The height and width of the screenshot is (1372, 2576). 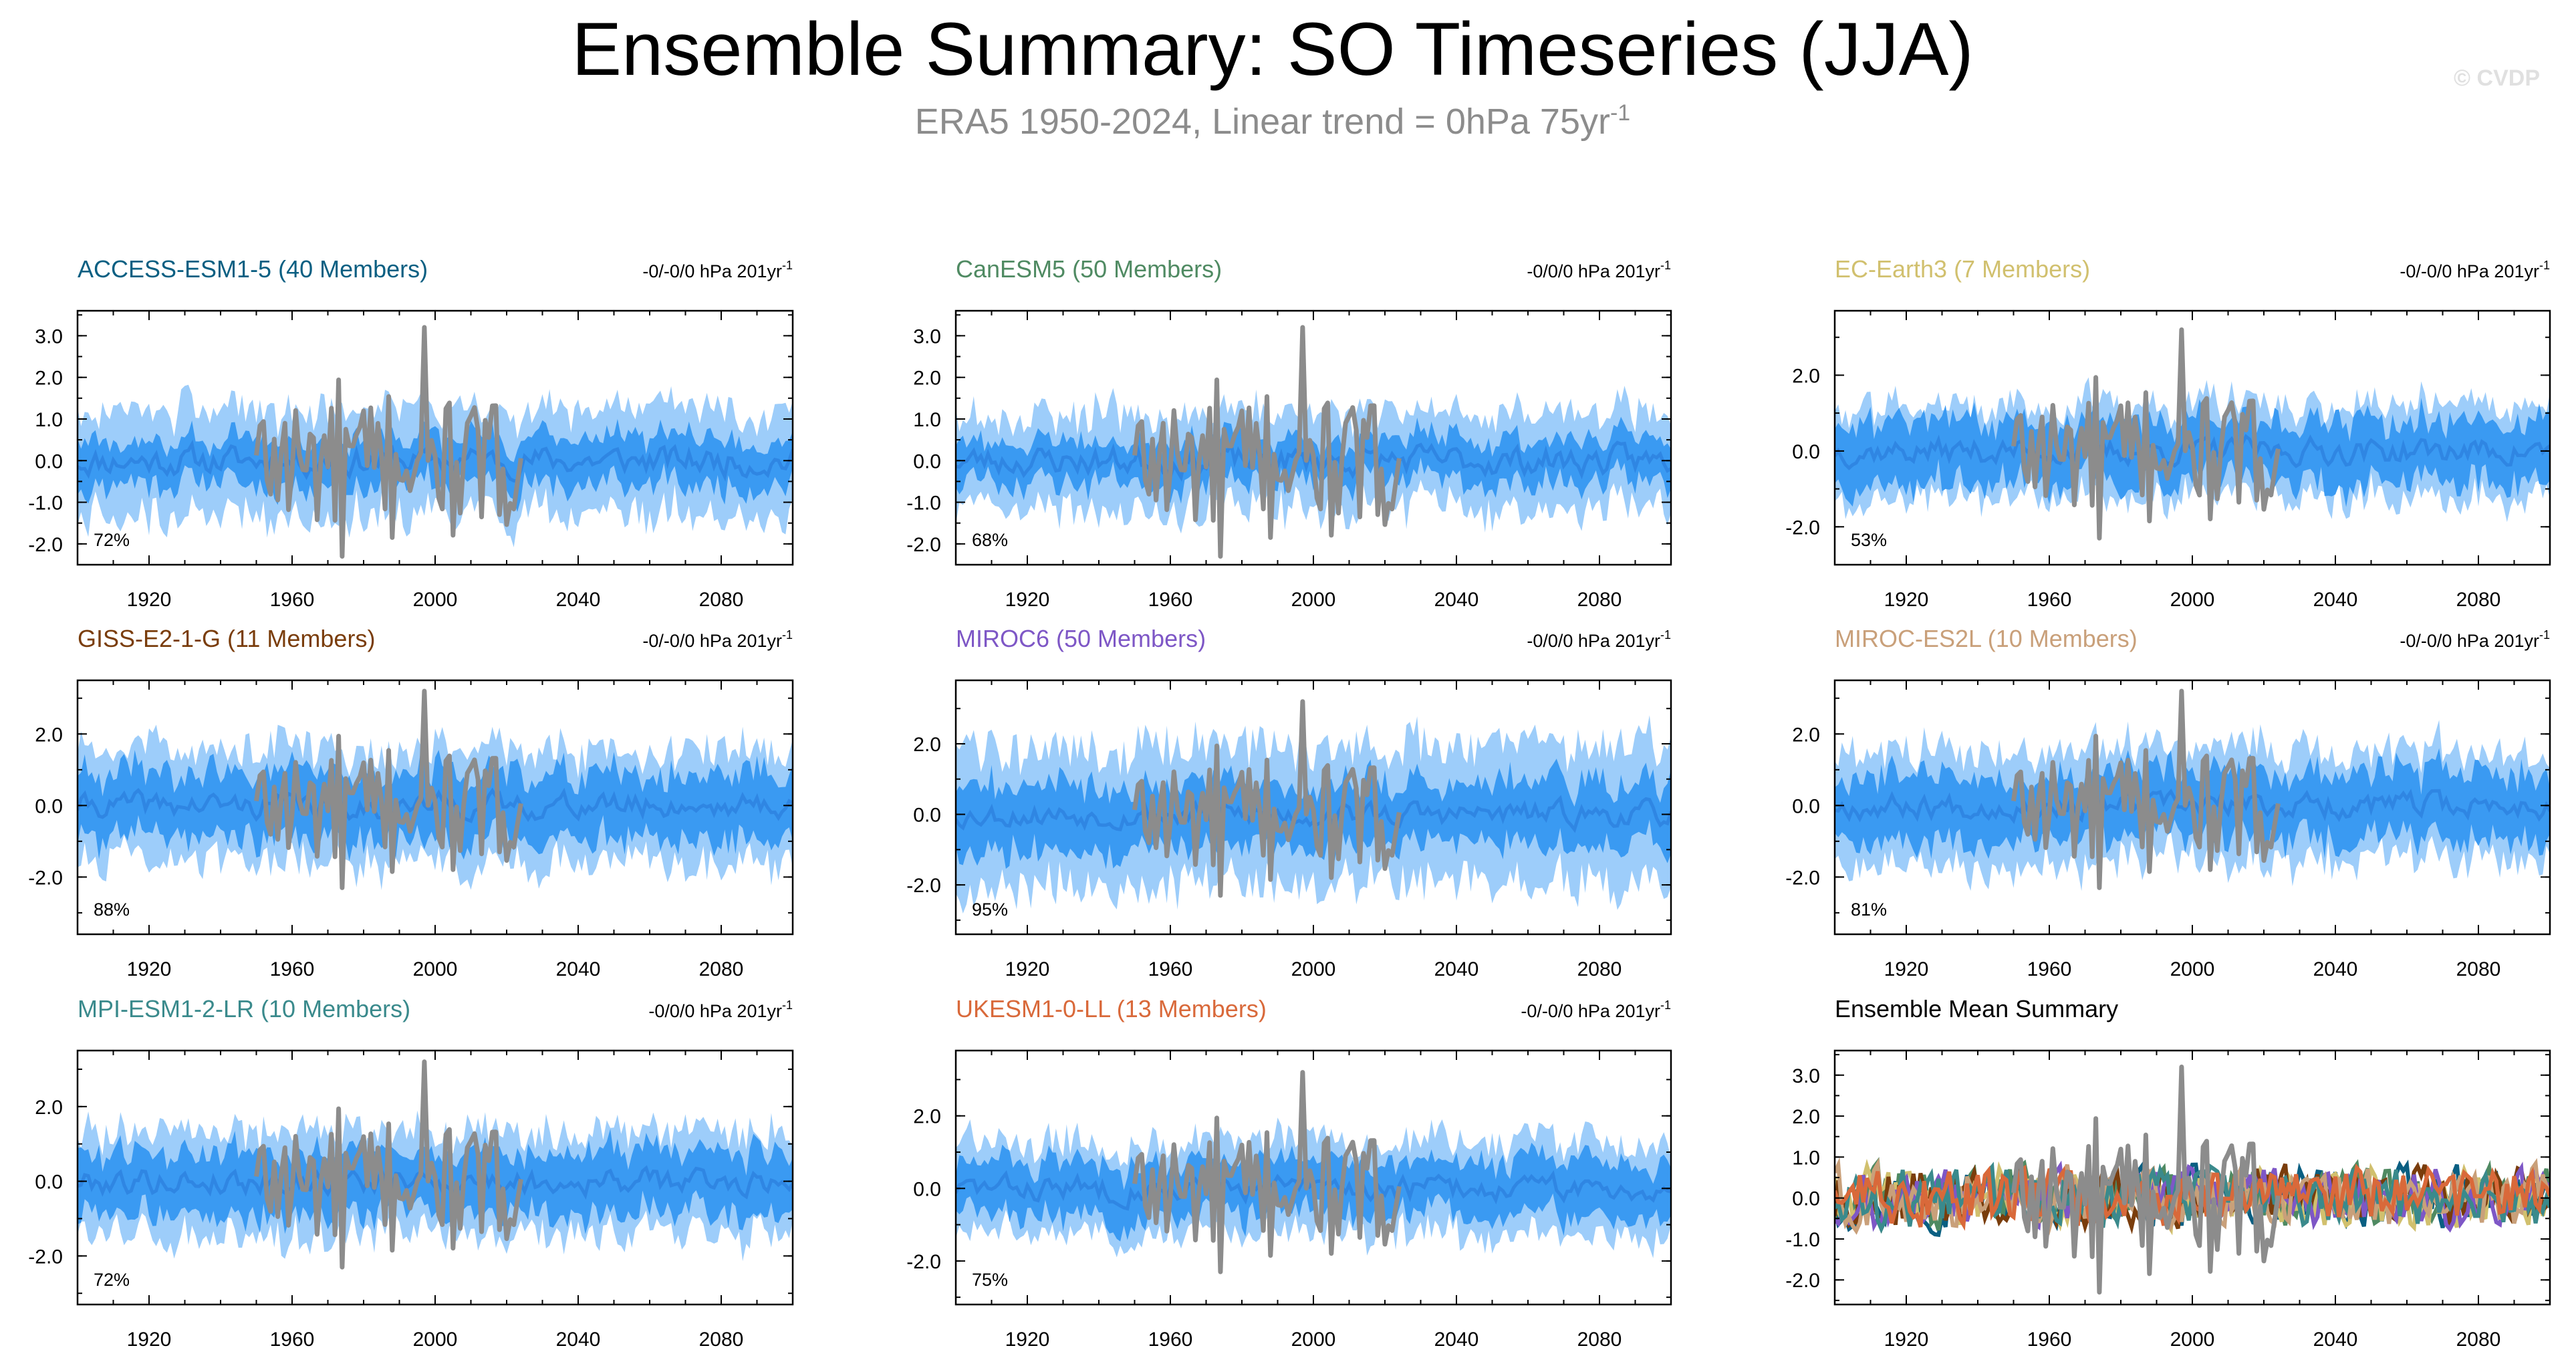 I want to click on subtitle-superscript: -1, so click(x=1620, y=113).